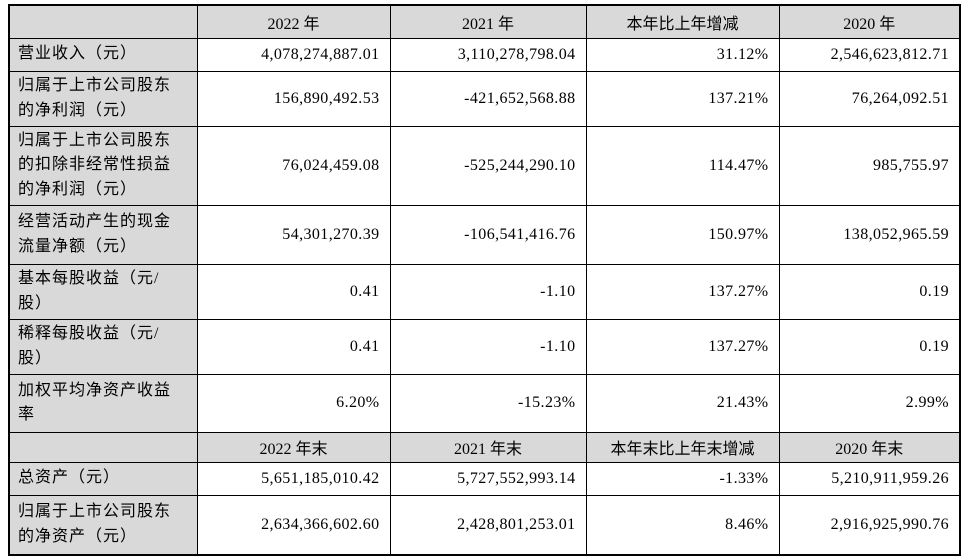  What do you see at coordinates (293, 98) in the screenshot?
I see `cell-value: 156,890,492.53` at bounding box center [293, 98].